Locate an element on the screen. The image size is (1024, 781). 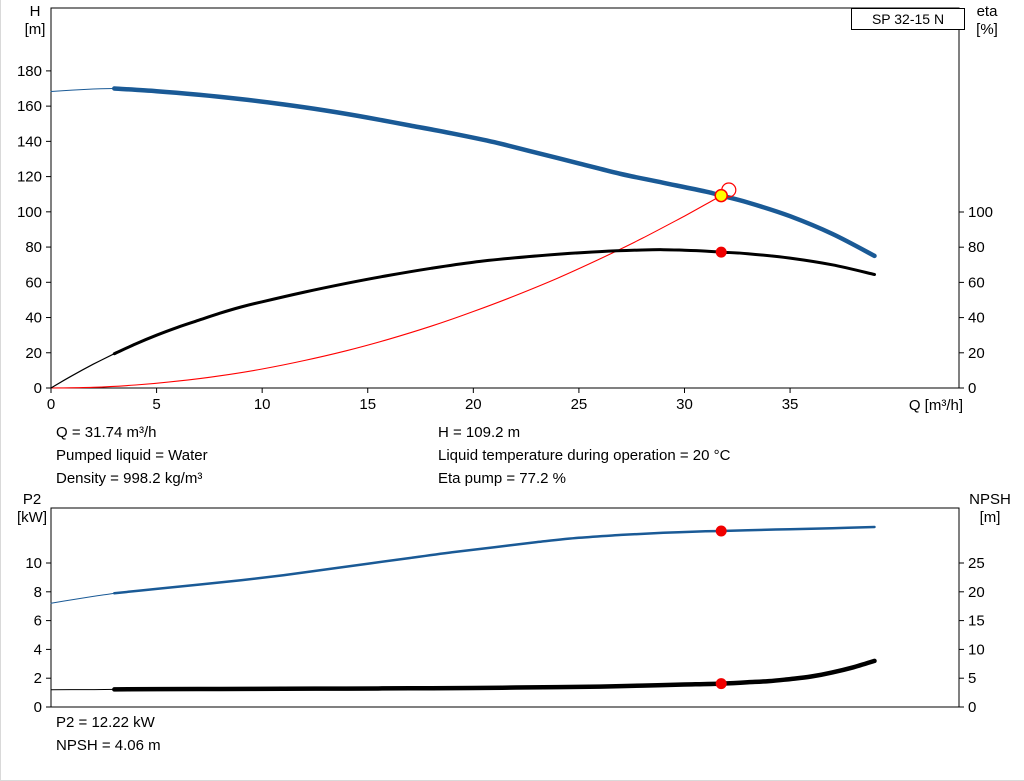
left-axis-tick-label: 120 is located at coordinates (29, 177).